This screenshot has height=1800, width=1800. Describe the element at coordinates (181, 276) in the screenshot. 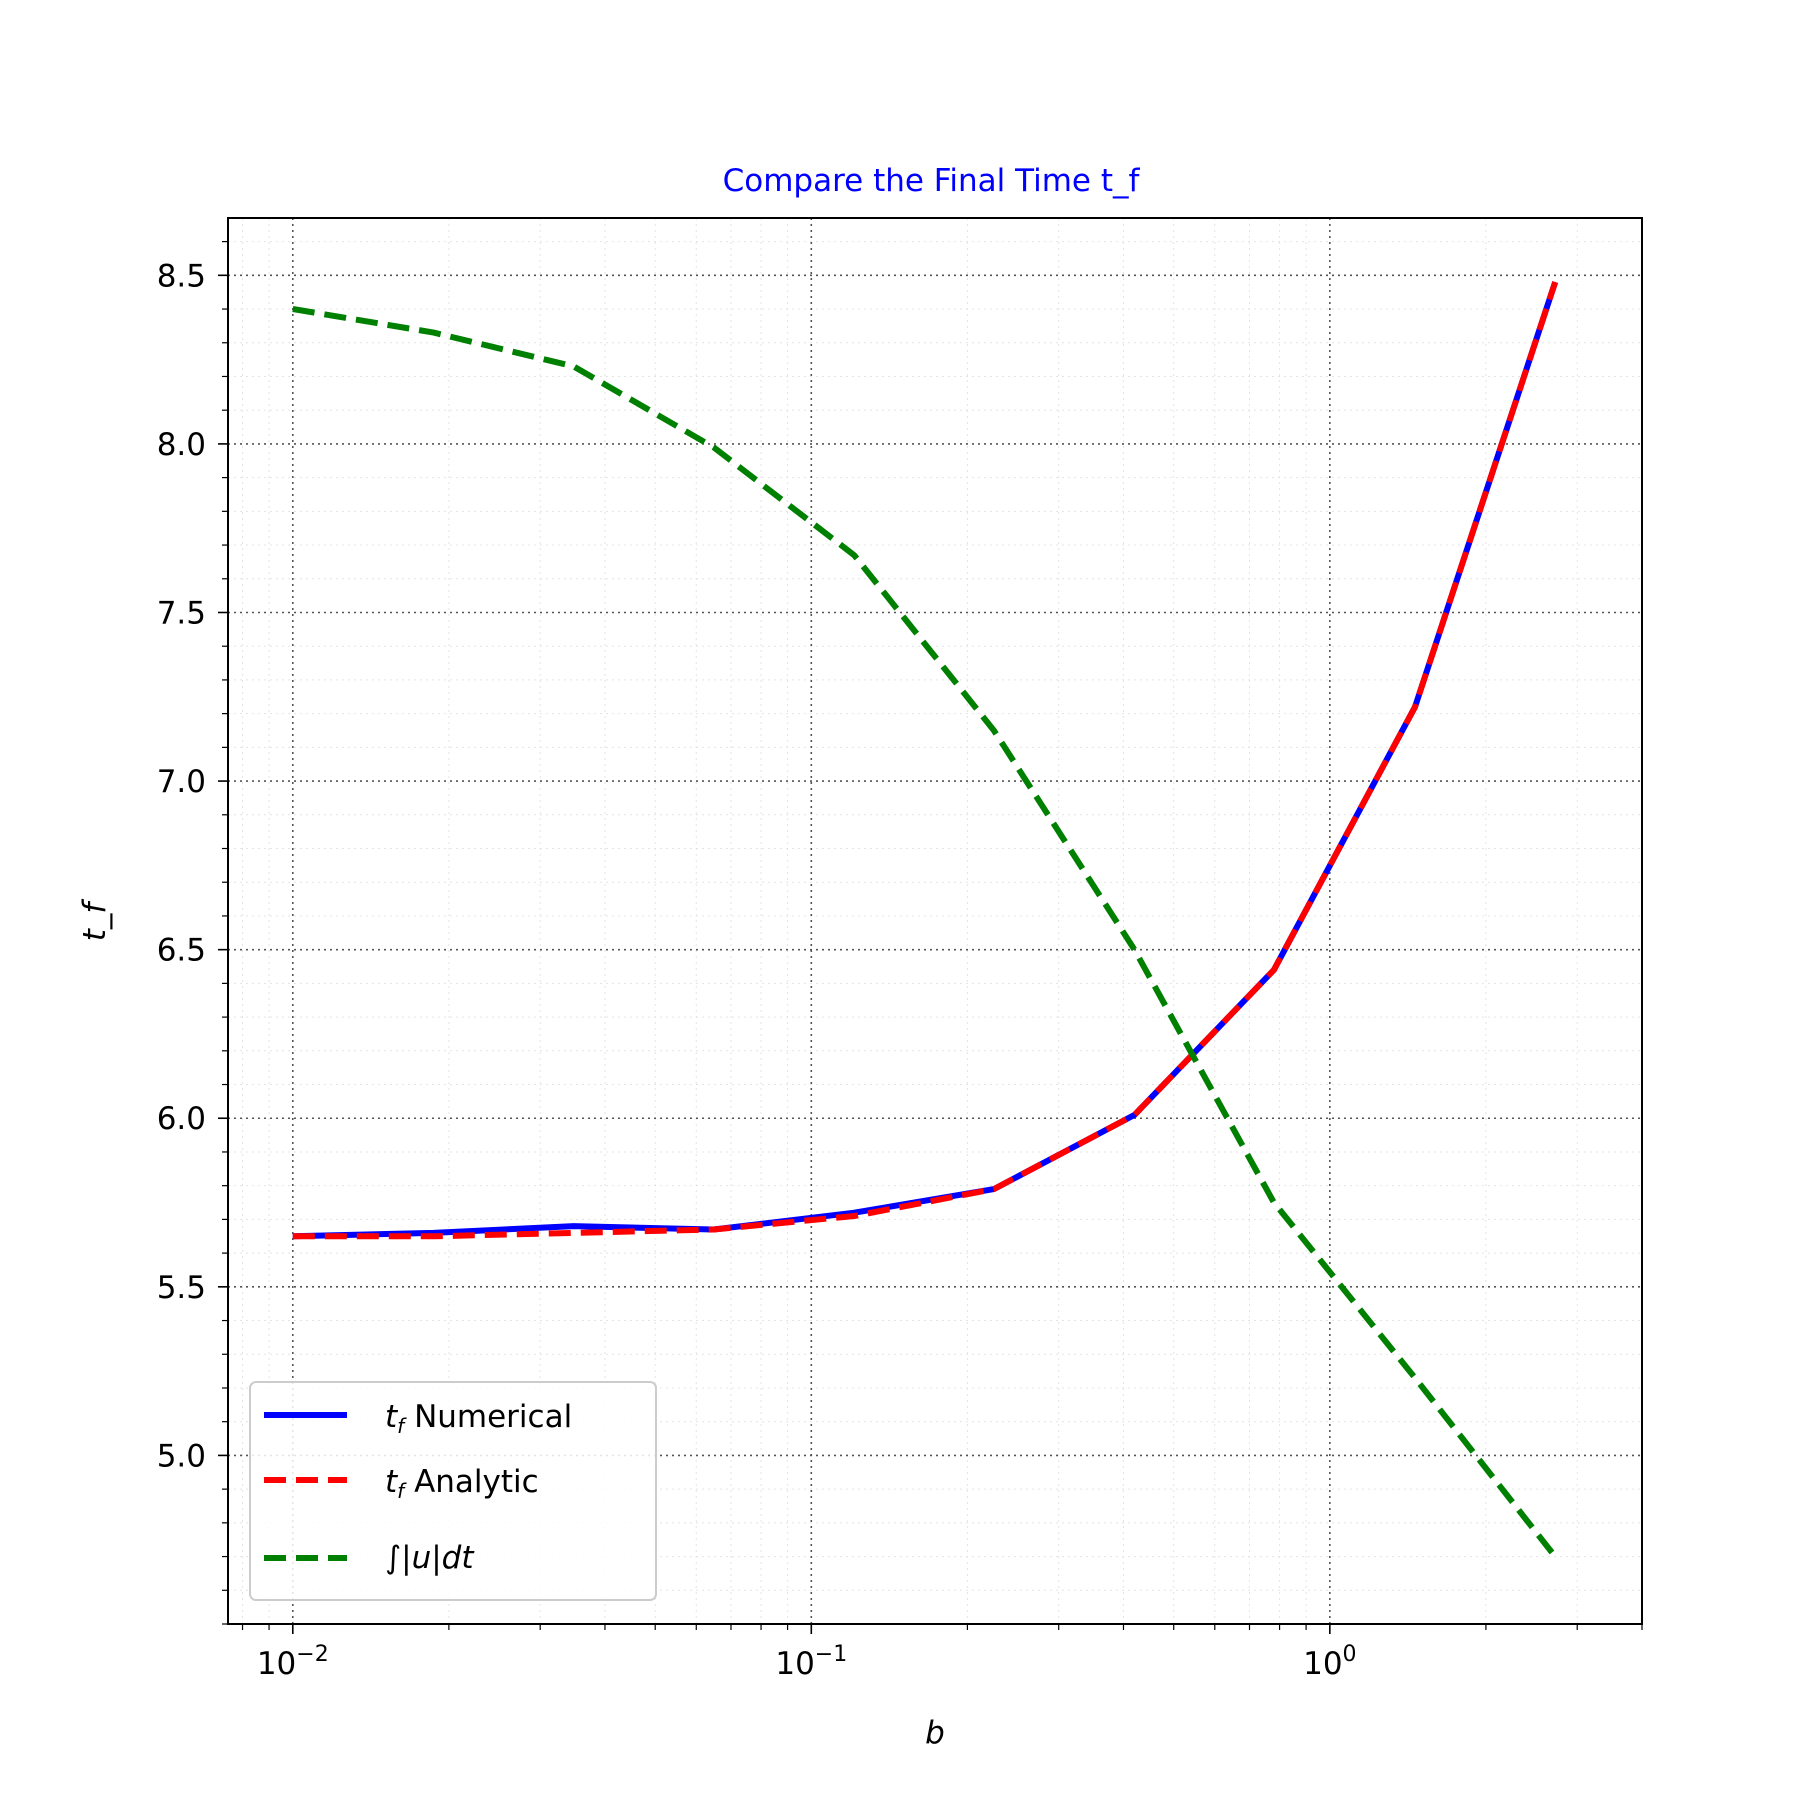

I see `y-tick-label: 8.5` at that location.